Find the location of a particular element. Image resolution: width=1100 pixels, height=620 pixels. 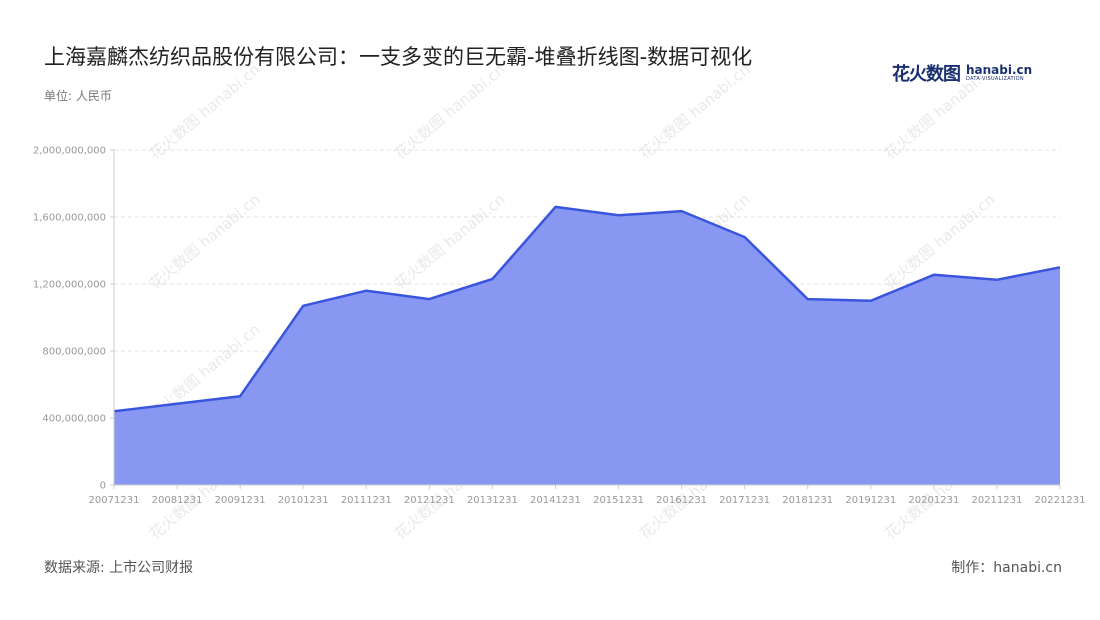

unit-label: 单位: 人民币 is located at coordinates (78, 96).